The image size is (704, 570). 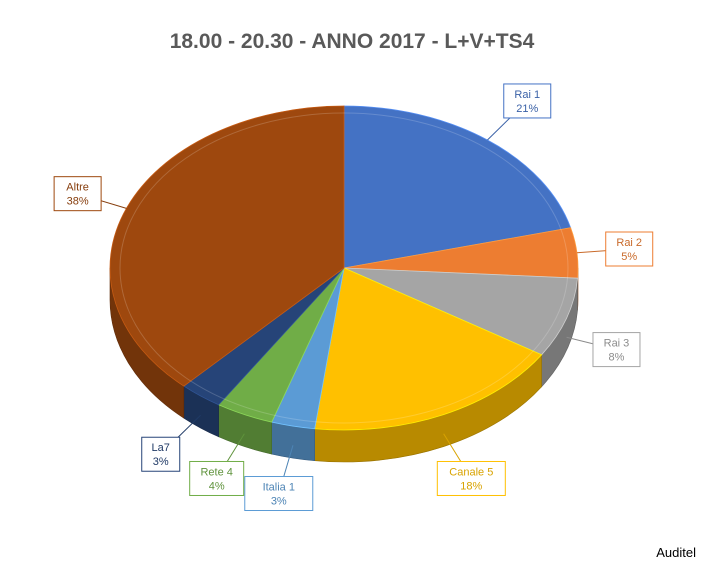 I want to click on data-label-value: 5%, so click(x=629, y=257).